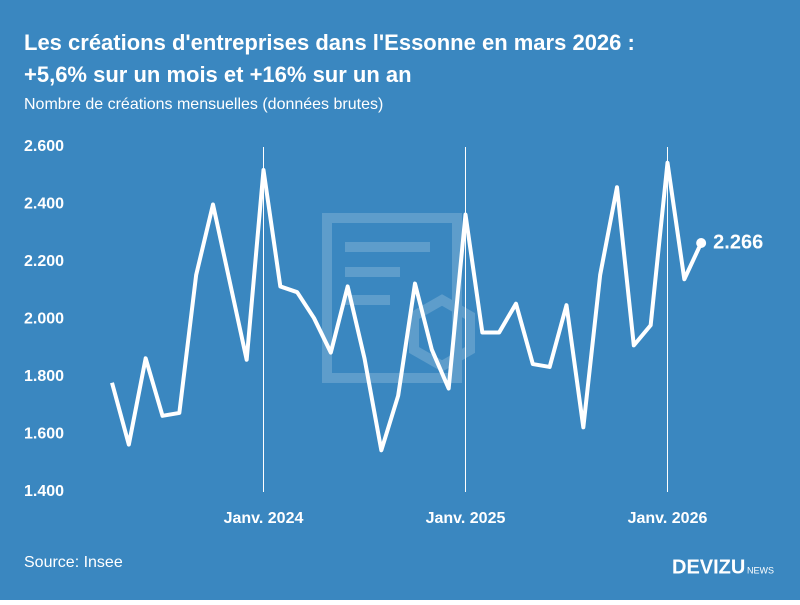  I want to click on y-tick-label: 1.600, so click(44, 434).